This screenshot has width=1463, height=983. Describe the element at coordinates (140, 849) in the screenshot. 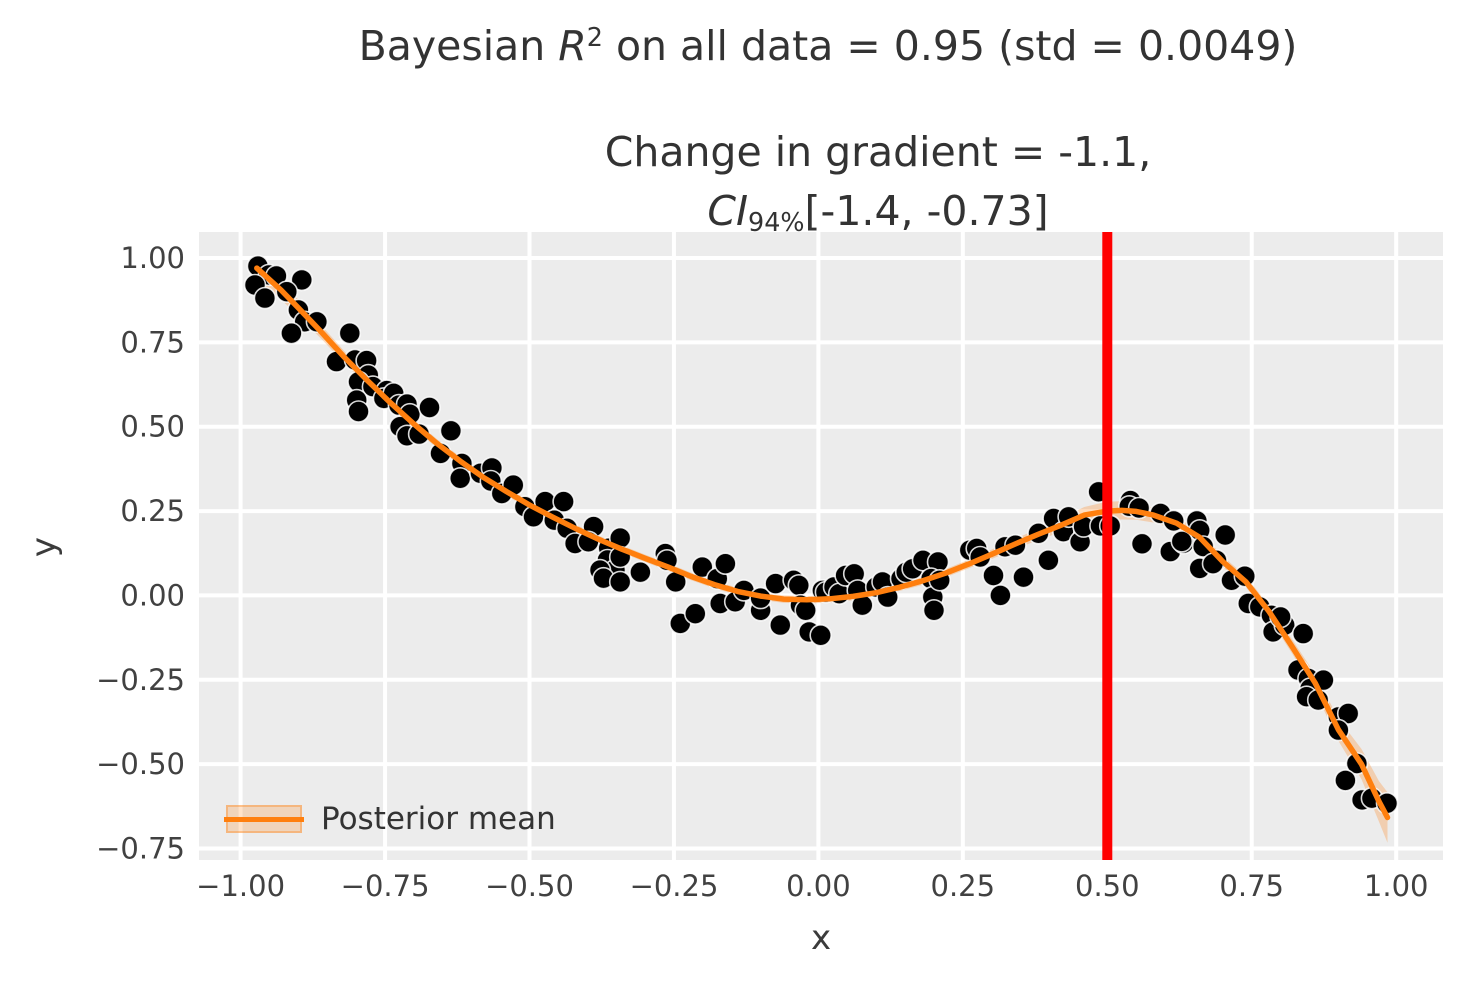

I see `y-tick-label: −0.75` at that location.